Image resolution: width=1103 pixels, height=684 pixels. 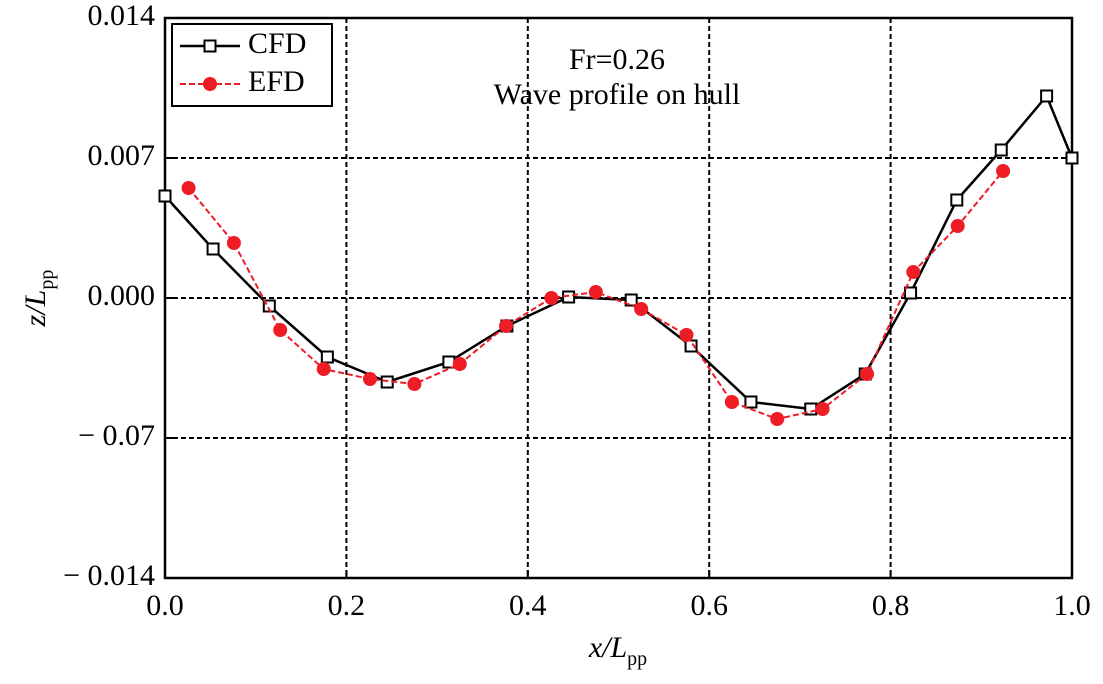 I want to click on x-tick-label: 0.6, so click(x=709, y=605).